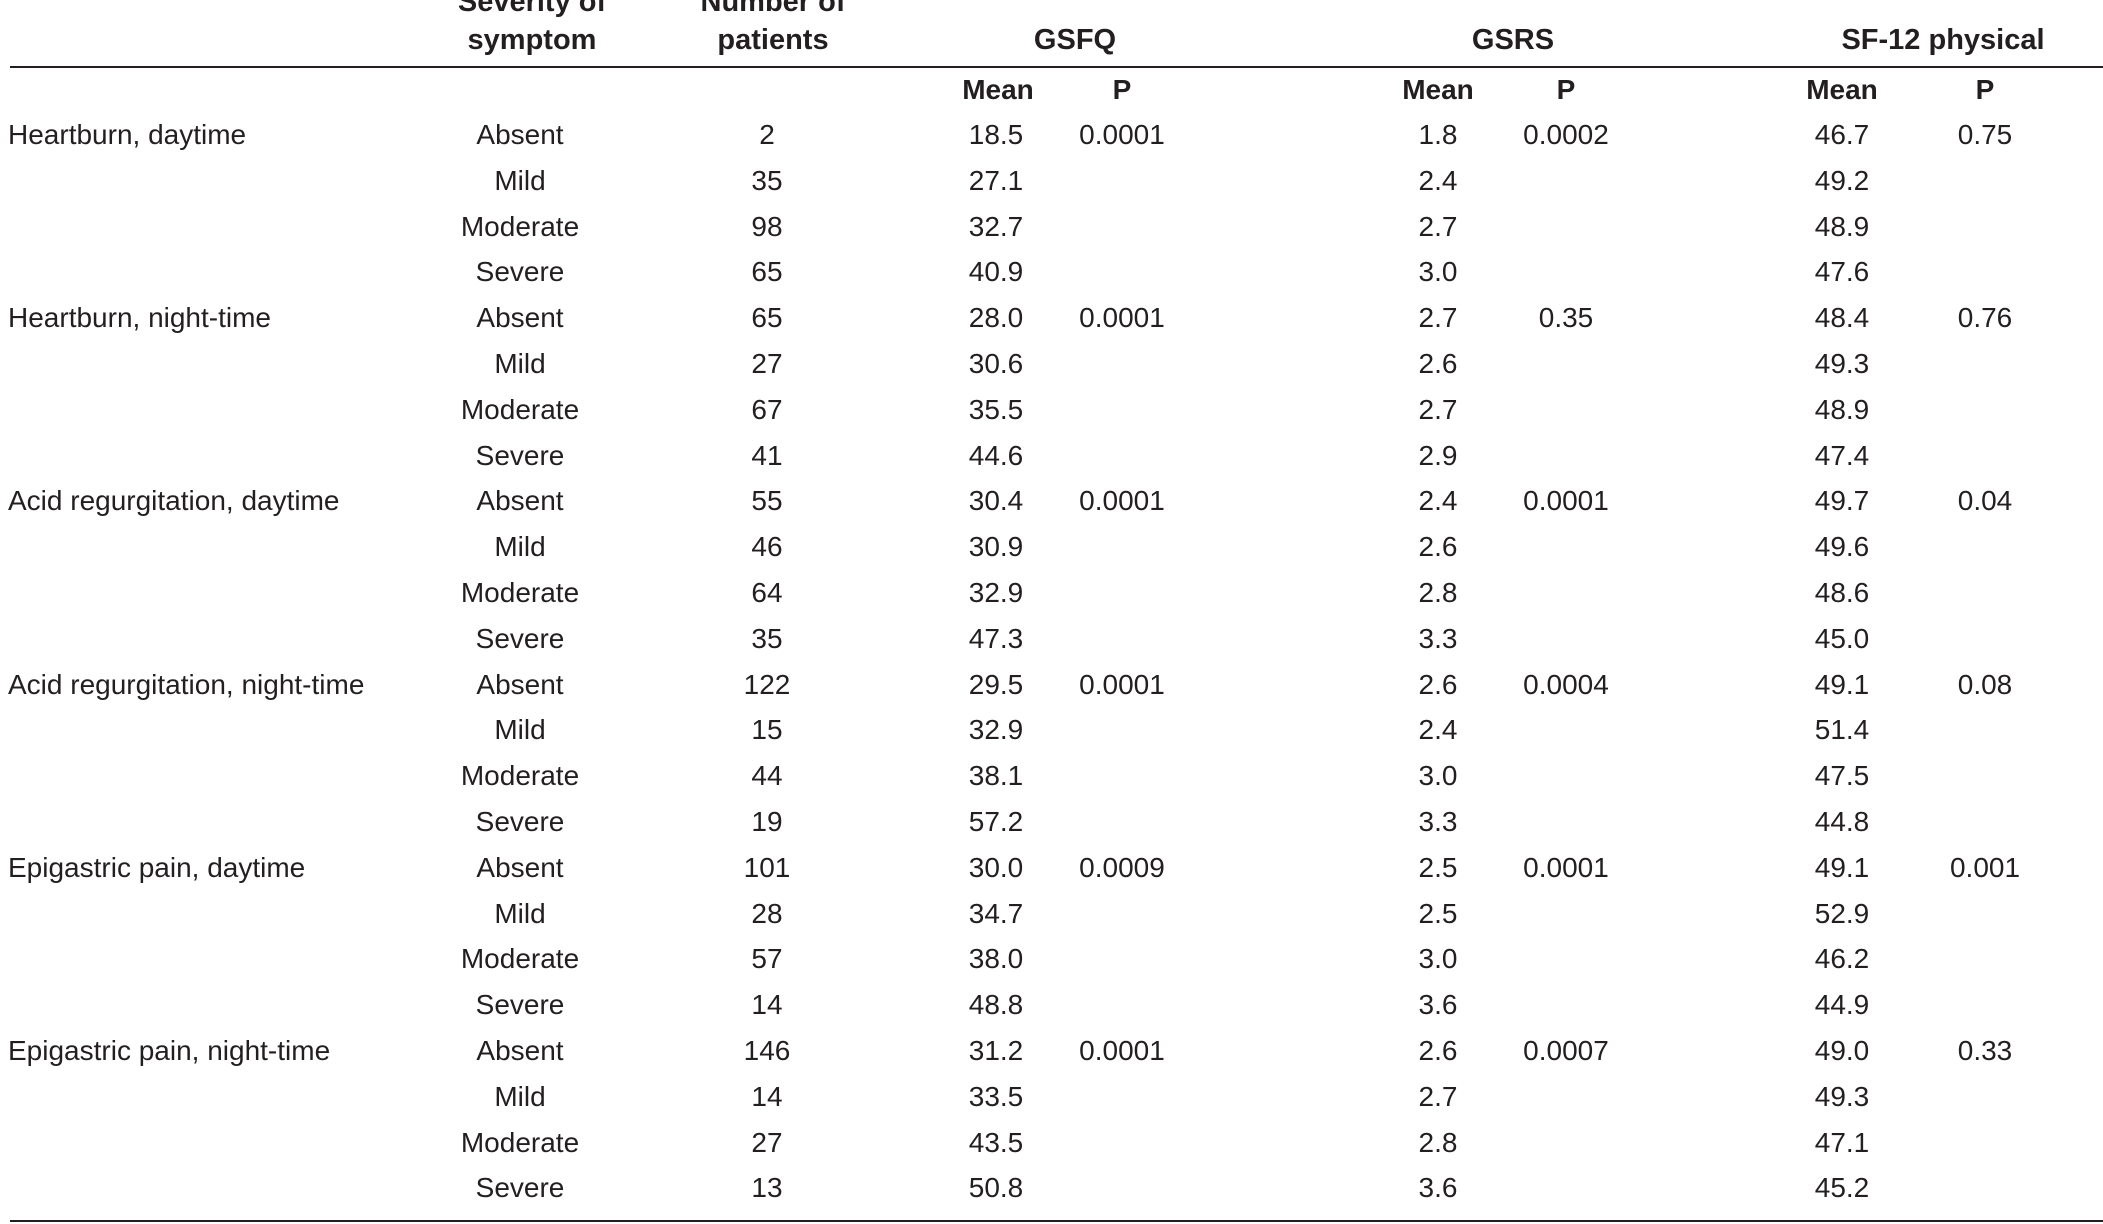 Image resolution: width=2103 pixels, height=1224 pixels. I want to click on cell-symptom: Acid regurgitation, daytime, so click(174, 500).